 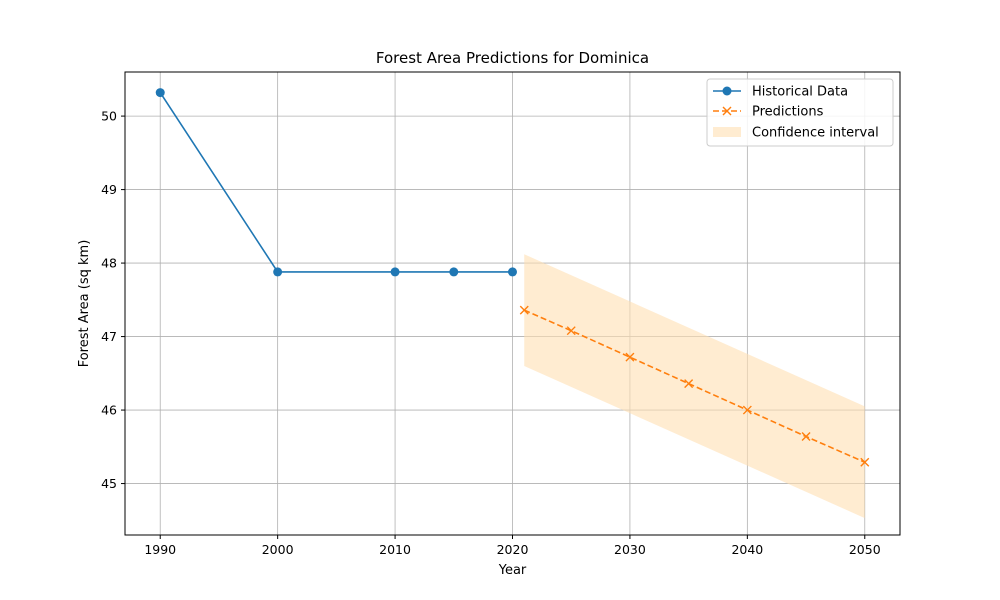 I want to click on legend-label: Historical Data, so click(x=800, y=92).